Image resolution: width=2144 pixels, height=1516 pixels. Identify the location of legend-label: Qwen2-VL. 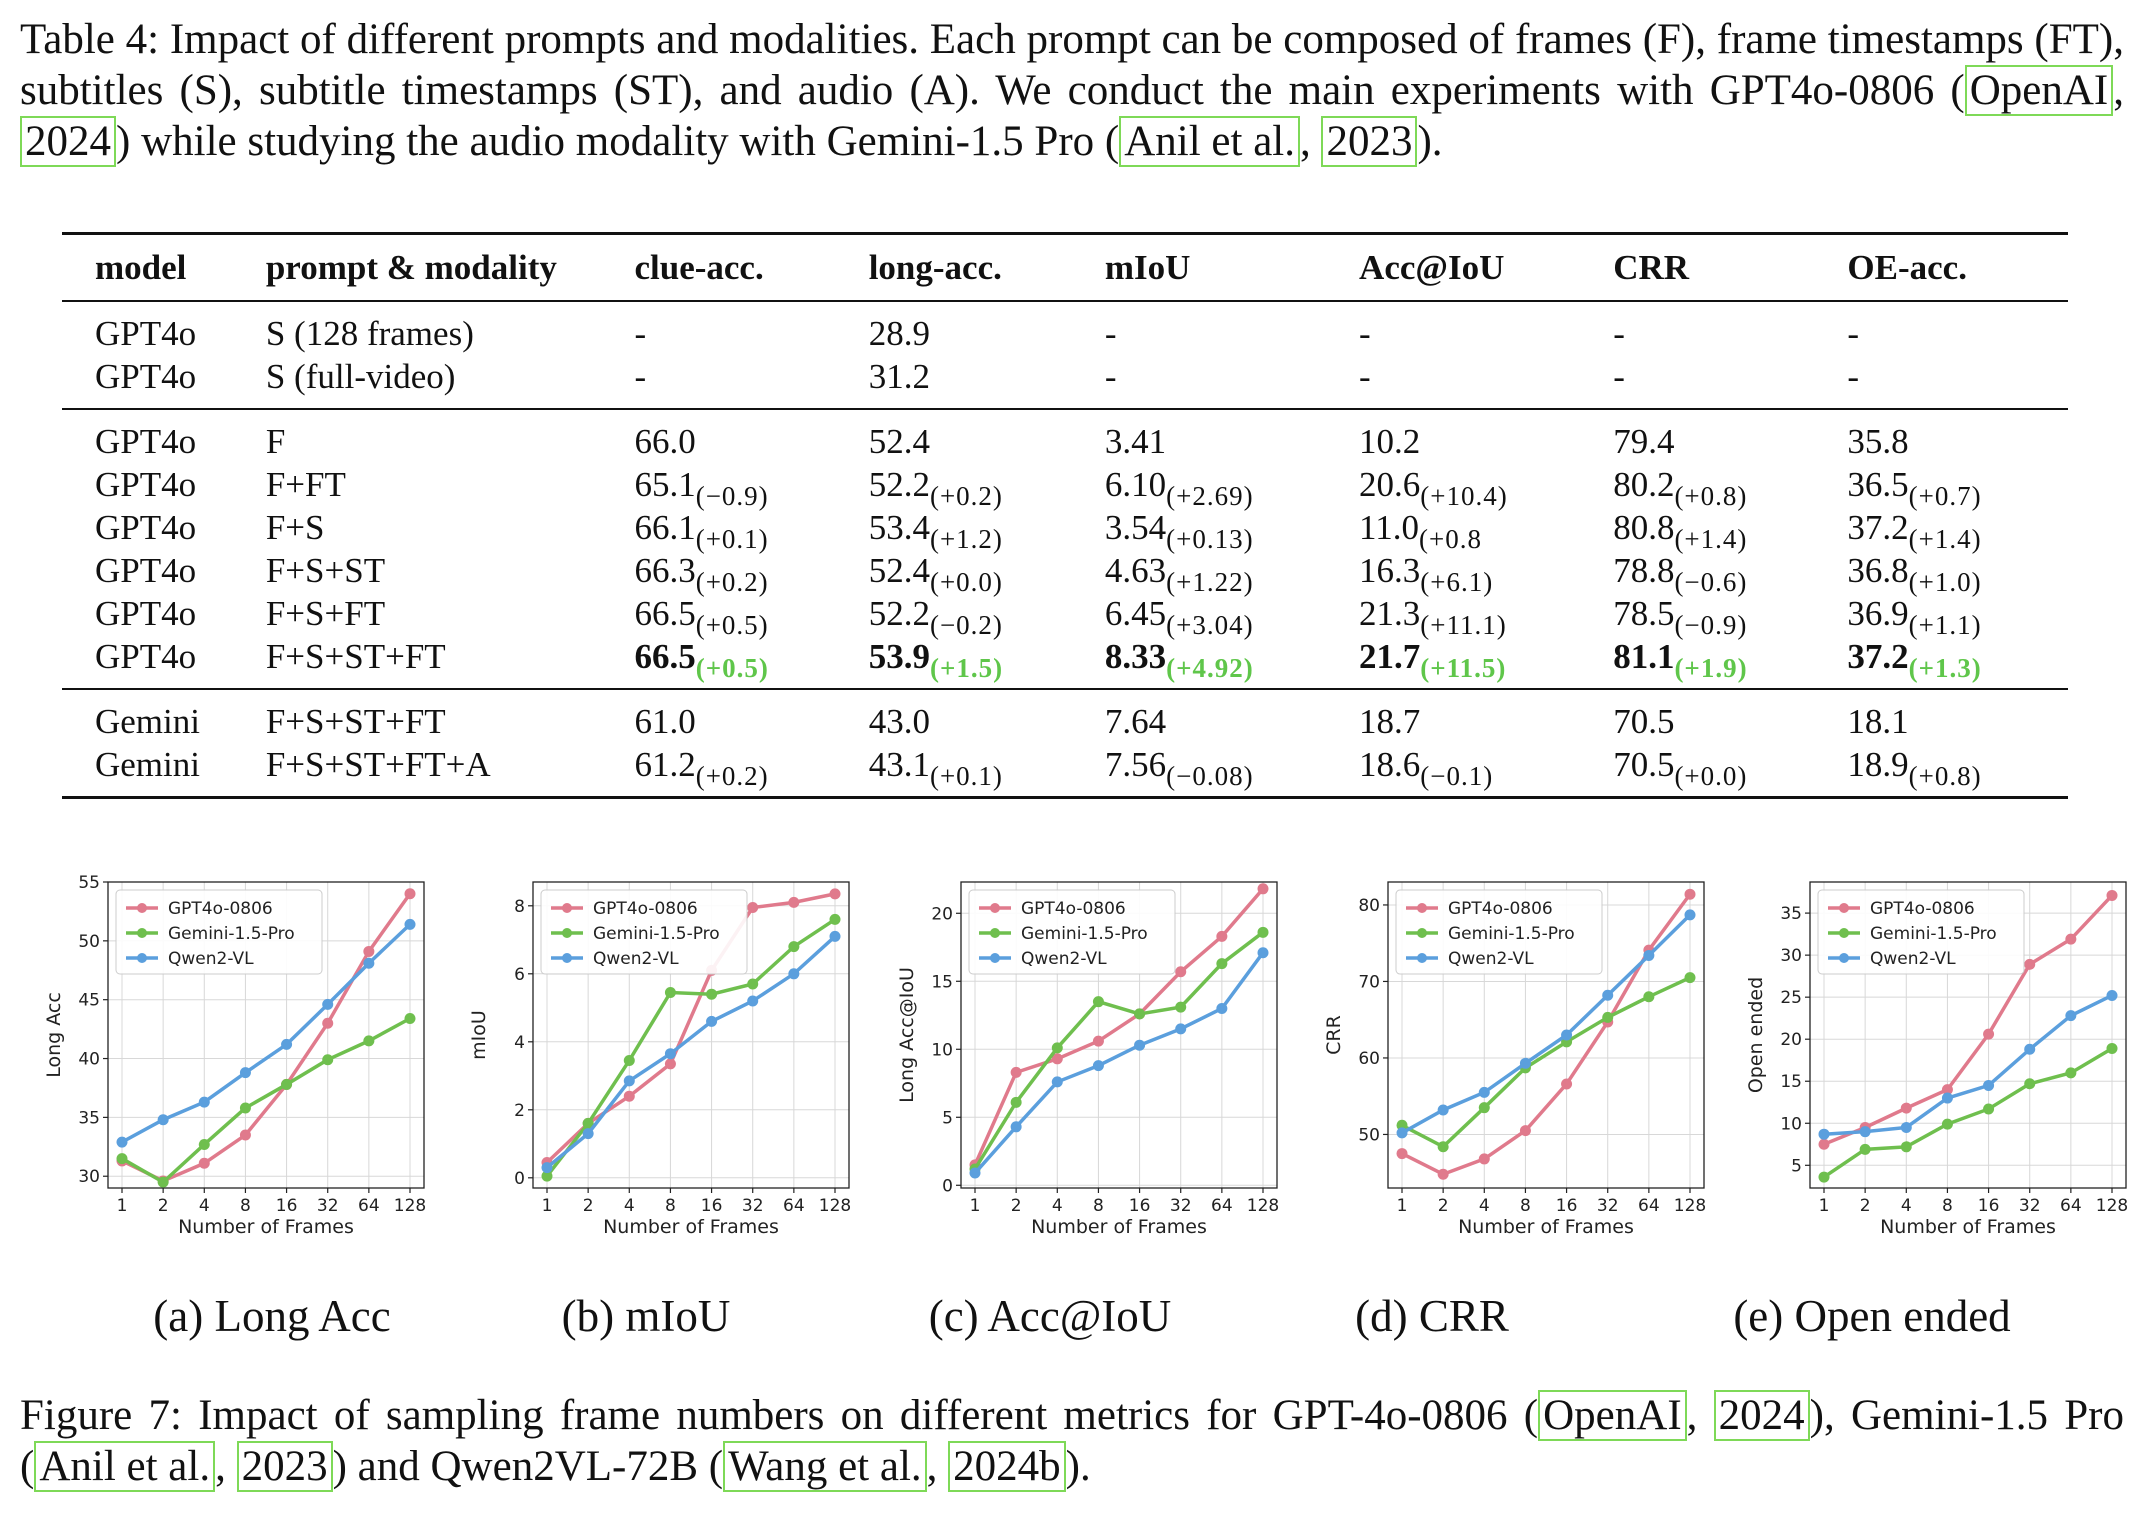
(1913, 959).